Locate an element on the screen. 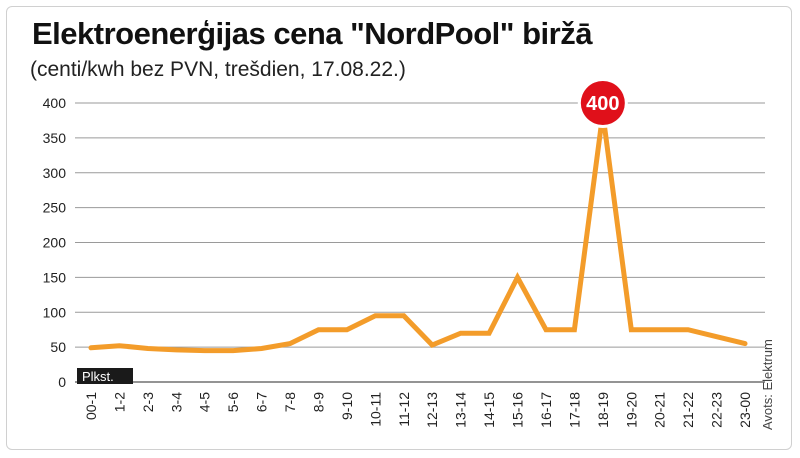 Image resolution: width=800 pixels, height=458 pixels. x-tick-label: 19-20 is located at coordinates (631, 410).